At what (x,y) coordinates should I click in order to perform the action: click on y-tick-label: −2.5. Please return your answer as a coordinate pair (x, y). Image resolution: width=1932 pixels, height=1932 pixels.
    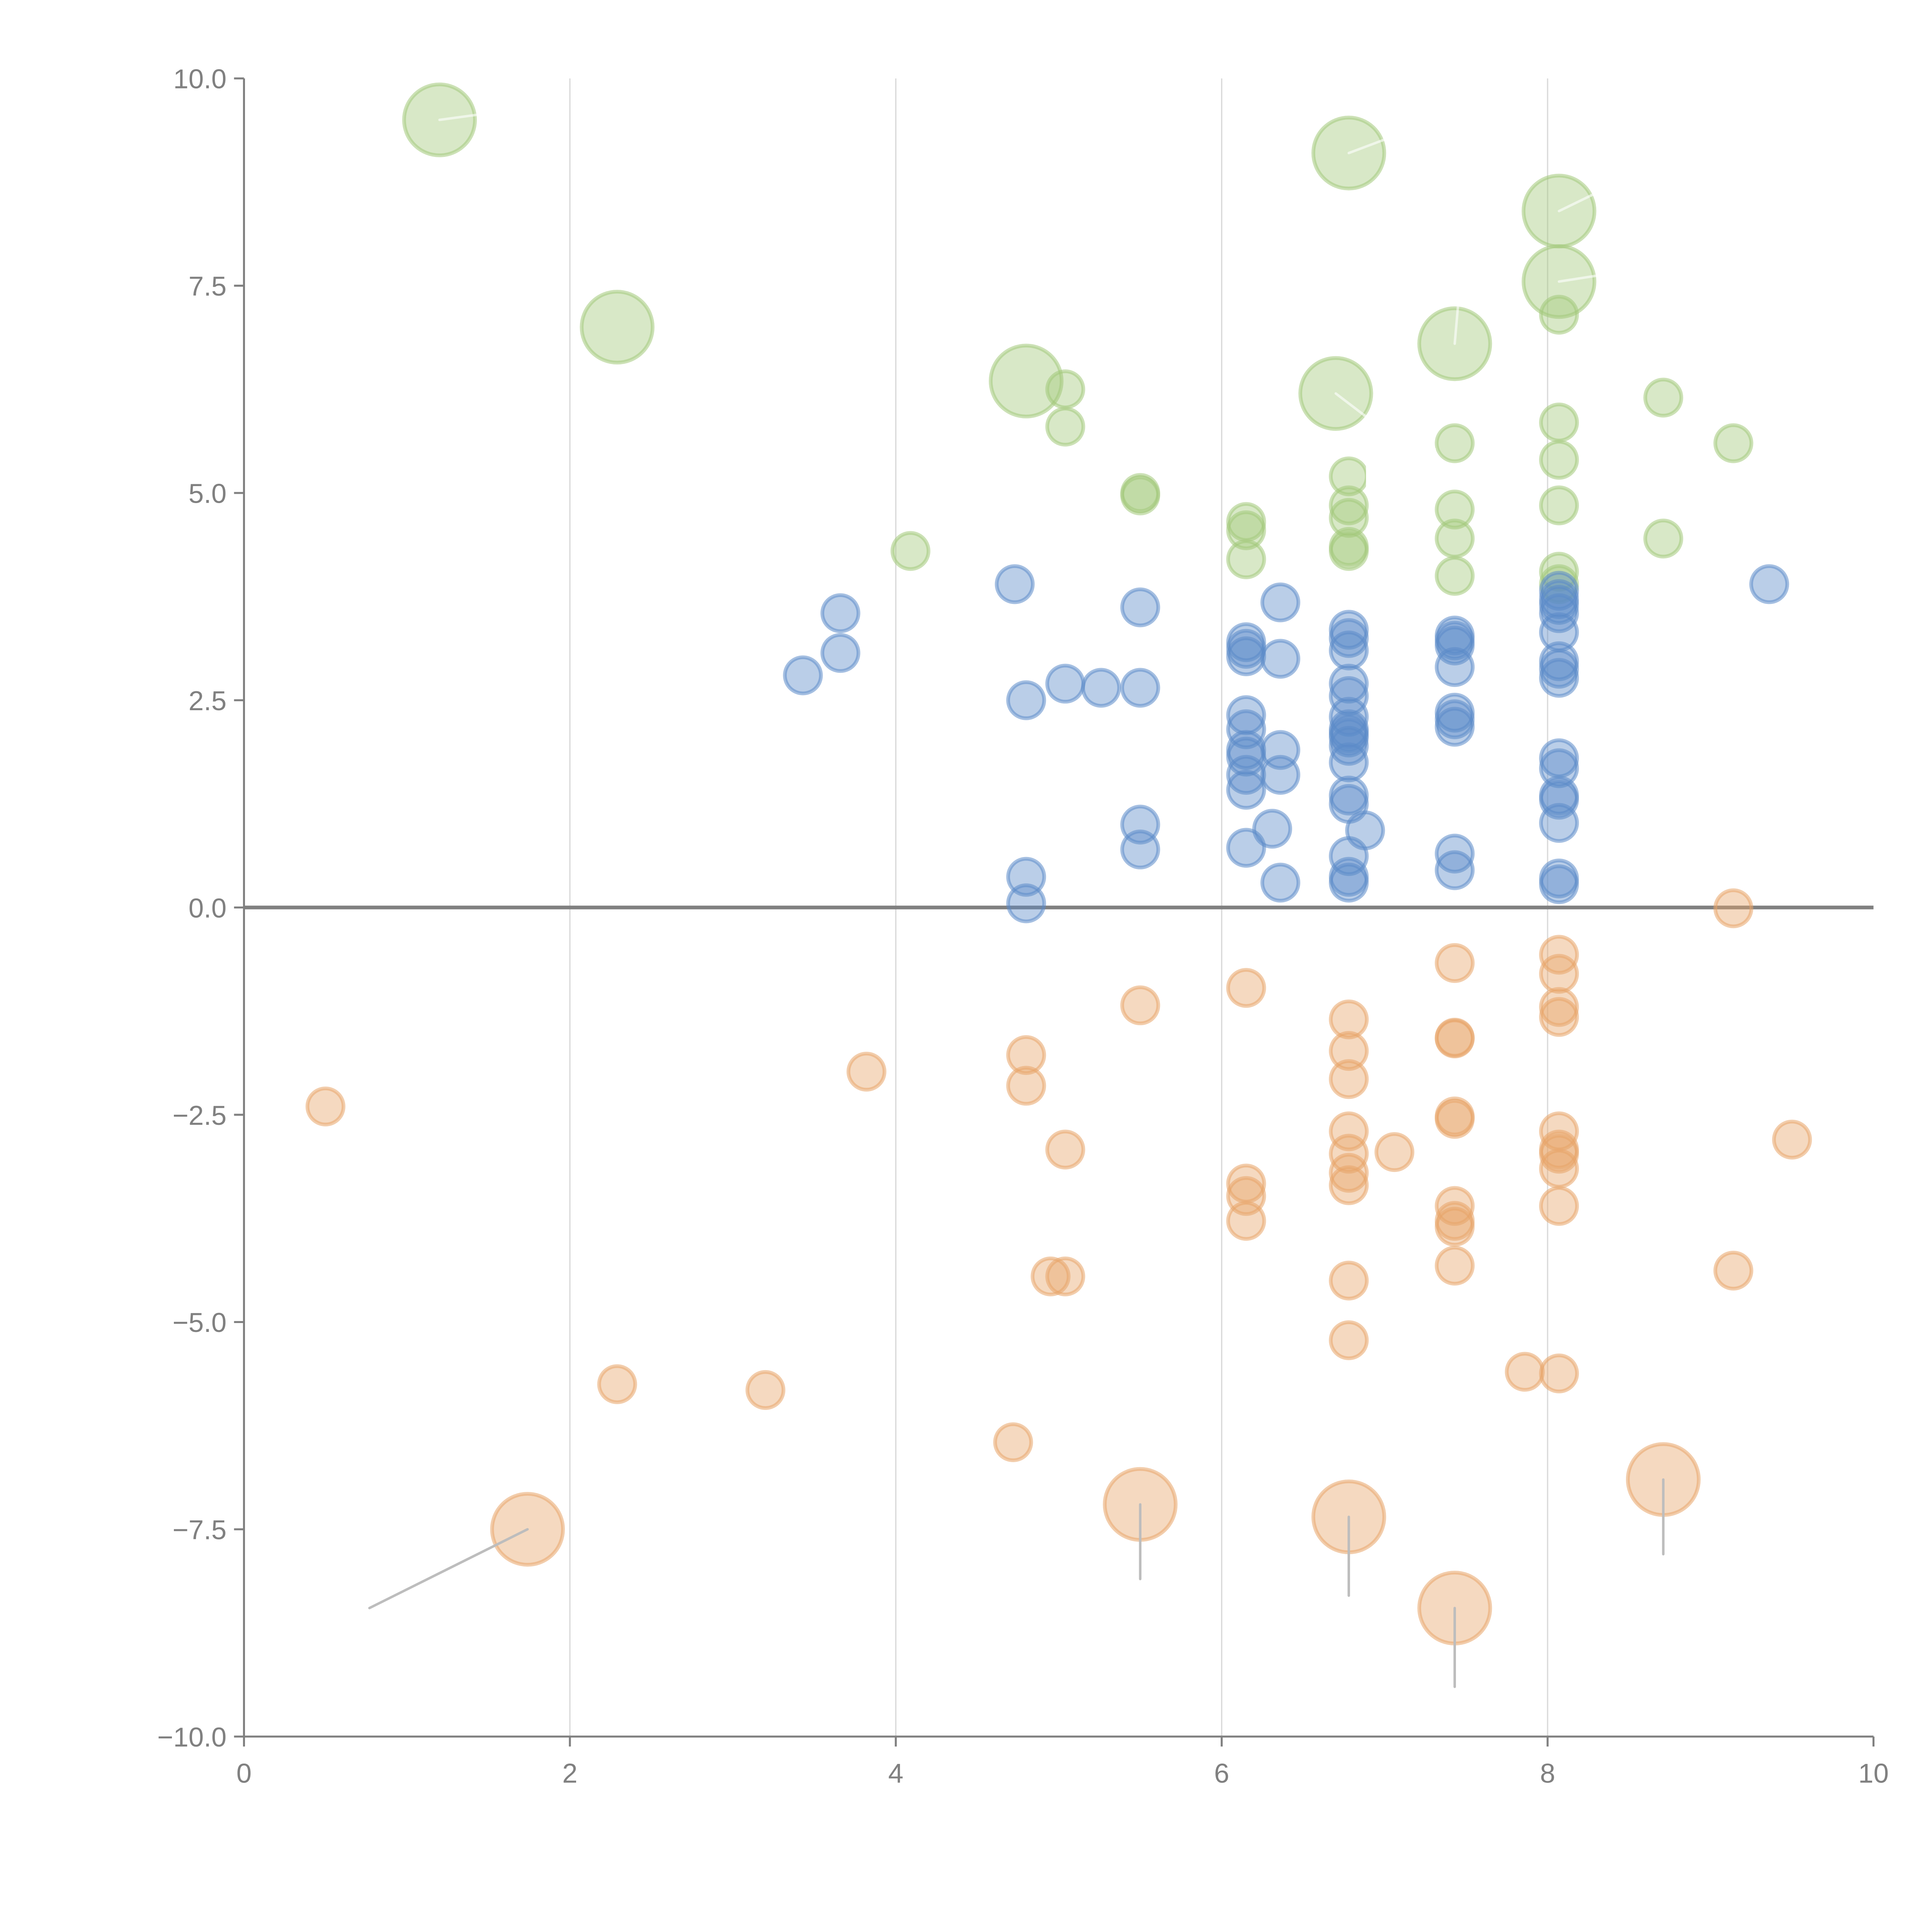
    Looking at the image, I should click on (199, 1115).